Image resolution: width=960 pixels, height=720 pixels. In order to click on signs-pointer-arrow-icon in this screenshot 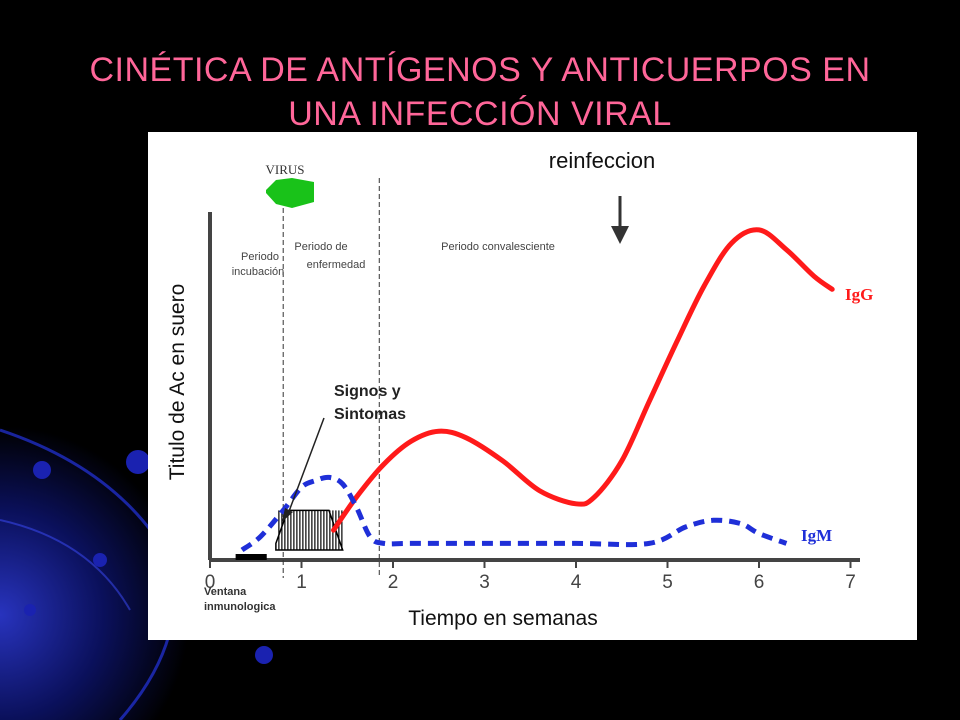, I will do `click(303, 469)`.